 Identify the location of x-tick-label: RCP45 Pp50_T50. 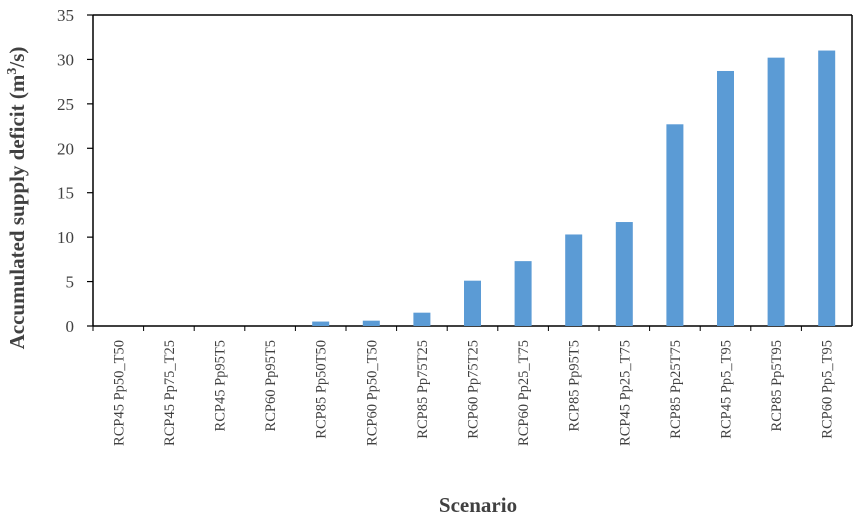
(119, 393).